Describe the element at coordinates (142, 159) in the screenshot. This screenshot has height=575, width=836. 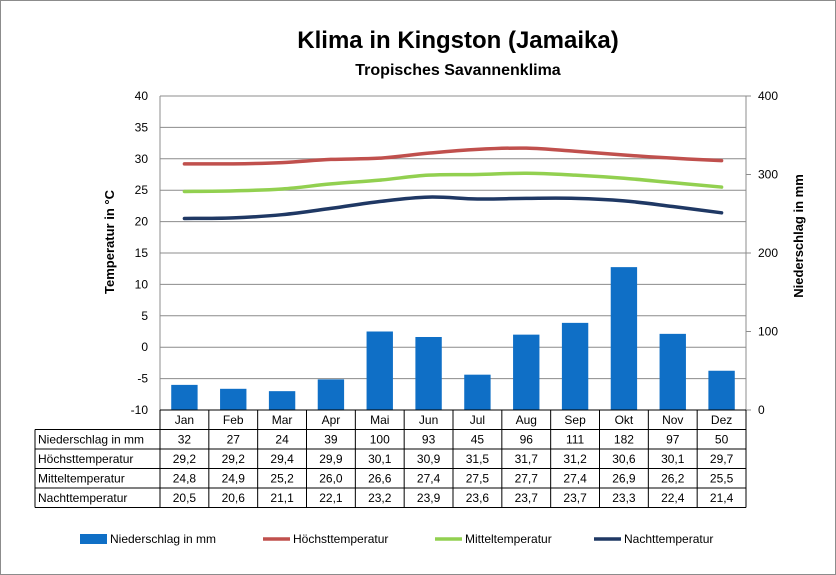
I see `y-left-tick-label: 30` at that location.